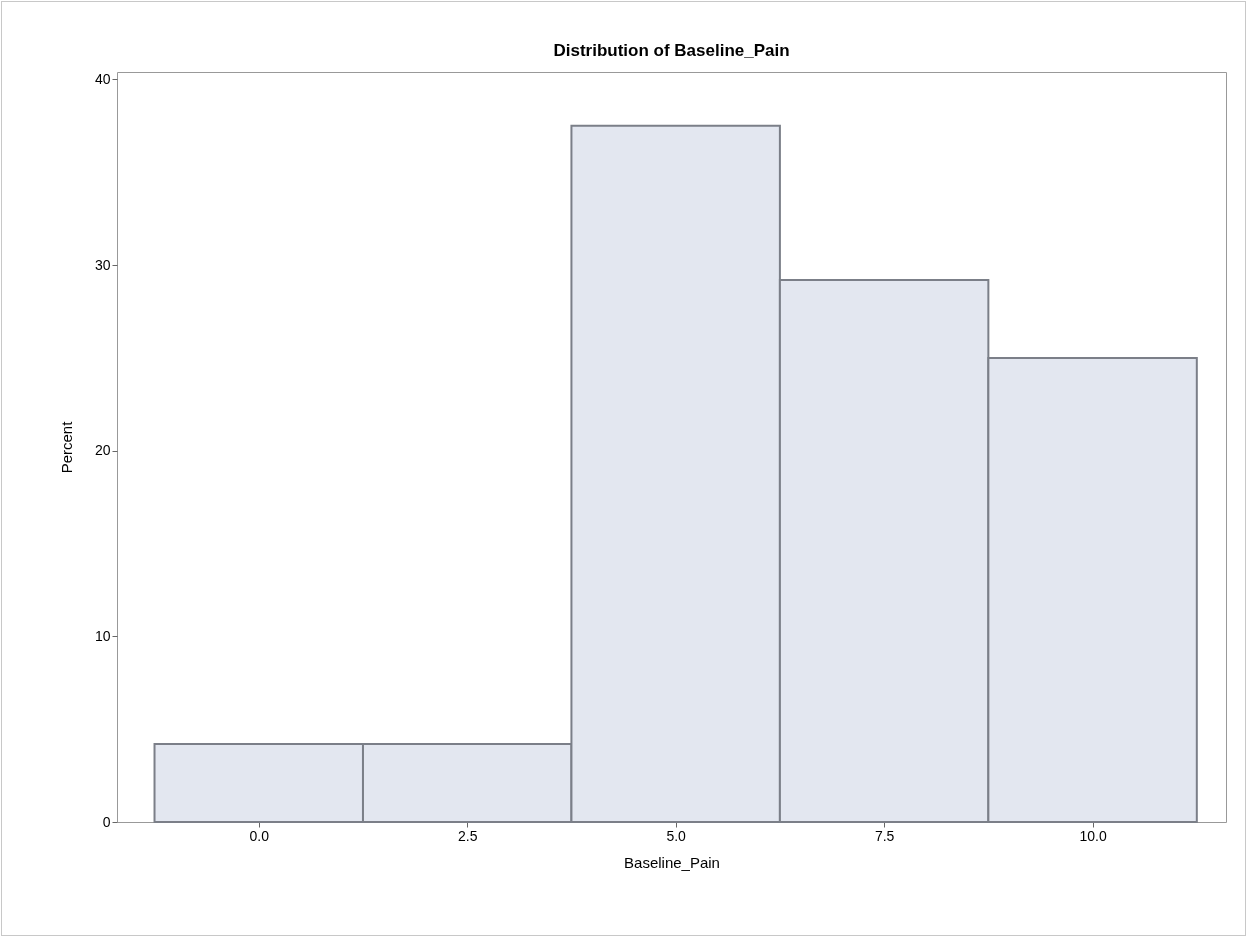  I want to click on x-tick-label: 2.5, so click(467, 835).